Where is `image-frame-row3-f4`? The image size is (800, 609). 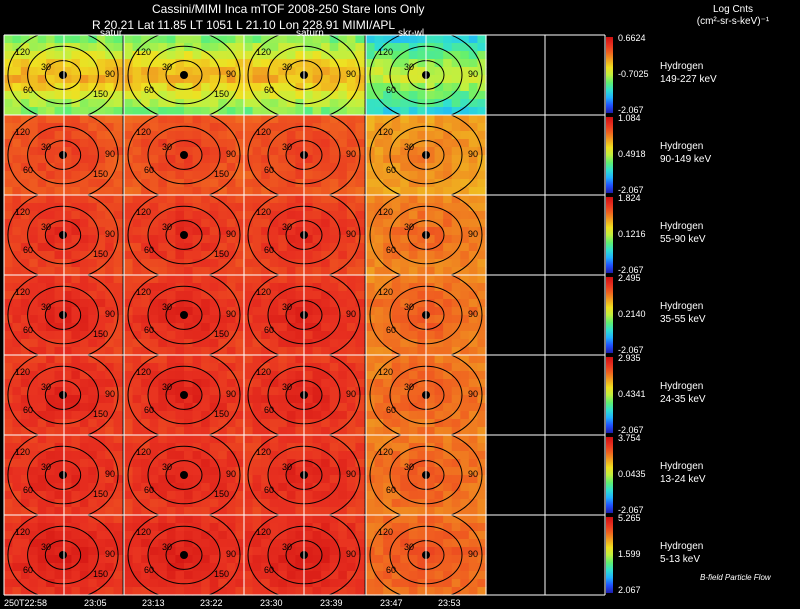
image-frame-row3-f4 is located at coordinates (426, 235).